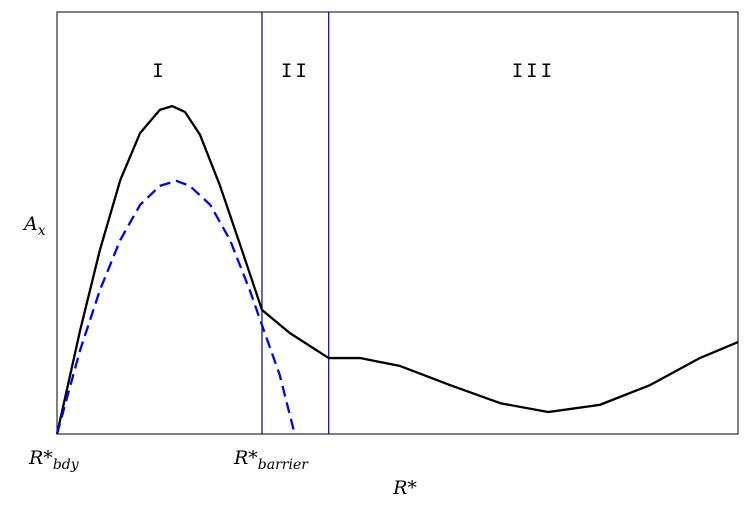  What do you see at coordinates (66, 465) in the screenshot?
I see `x-tick-sub: bdy` at bounding box center [66, 465].